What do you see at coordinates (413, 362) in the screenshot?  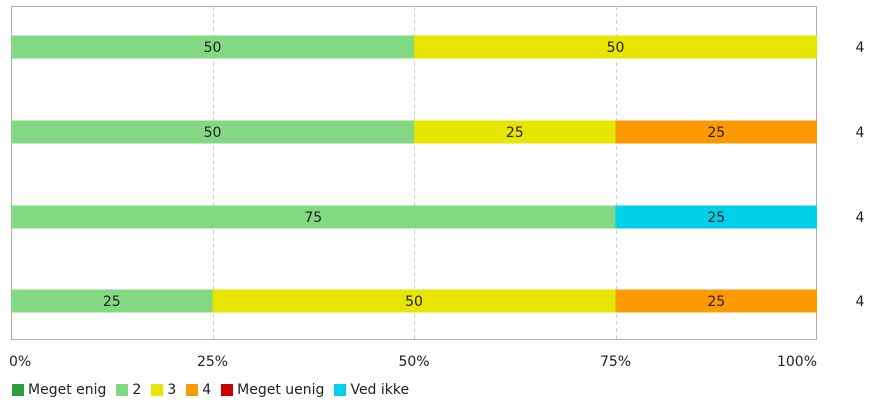 I see `x-tick-label: 50%` at bounding box center [413, 362].